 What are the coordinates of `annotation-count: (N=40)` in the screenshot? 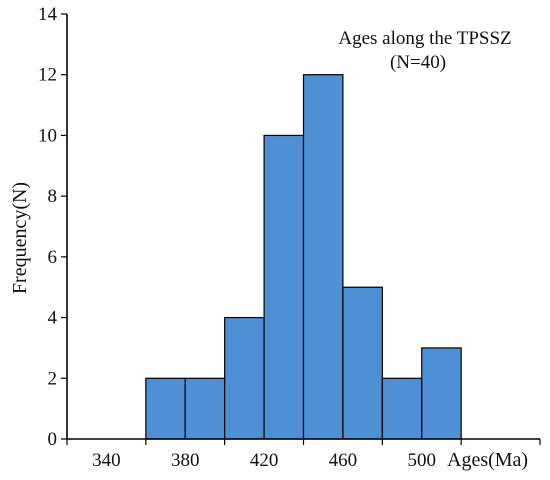 It's located at (418, 62).